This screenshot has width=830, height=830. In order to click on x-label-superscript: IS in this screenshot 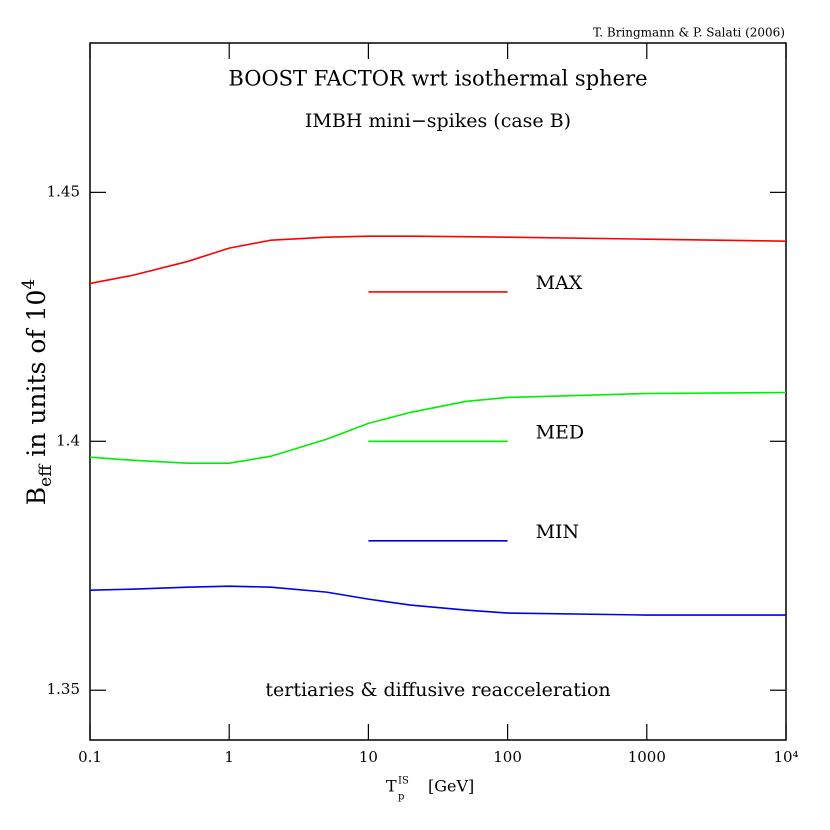, I will do `click(403, 781)`.